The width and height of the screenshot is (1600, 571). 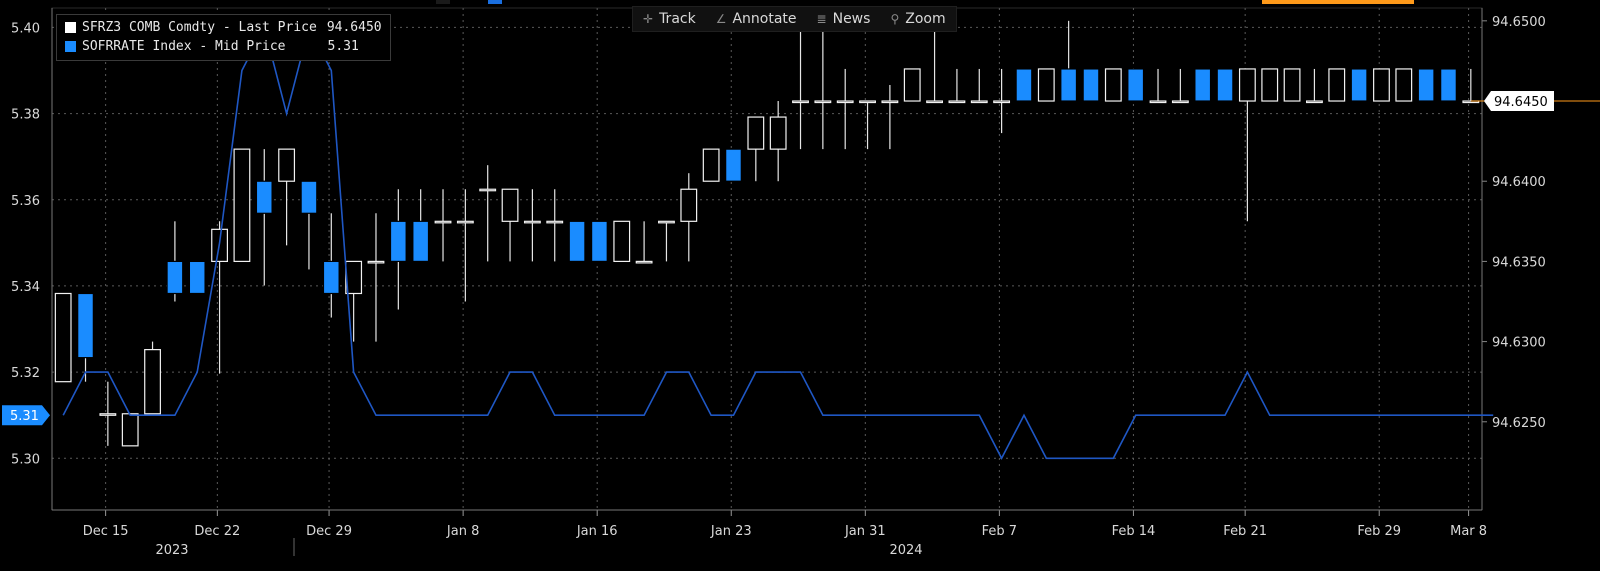 What do you see at coordinates (25, 459) in the screenshot?
I see `left-axis-tick-label: 5.30` at bounding box center [25, 459].